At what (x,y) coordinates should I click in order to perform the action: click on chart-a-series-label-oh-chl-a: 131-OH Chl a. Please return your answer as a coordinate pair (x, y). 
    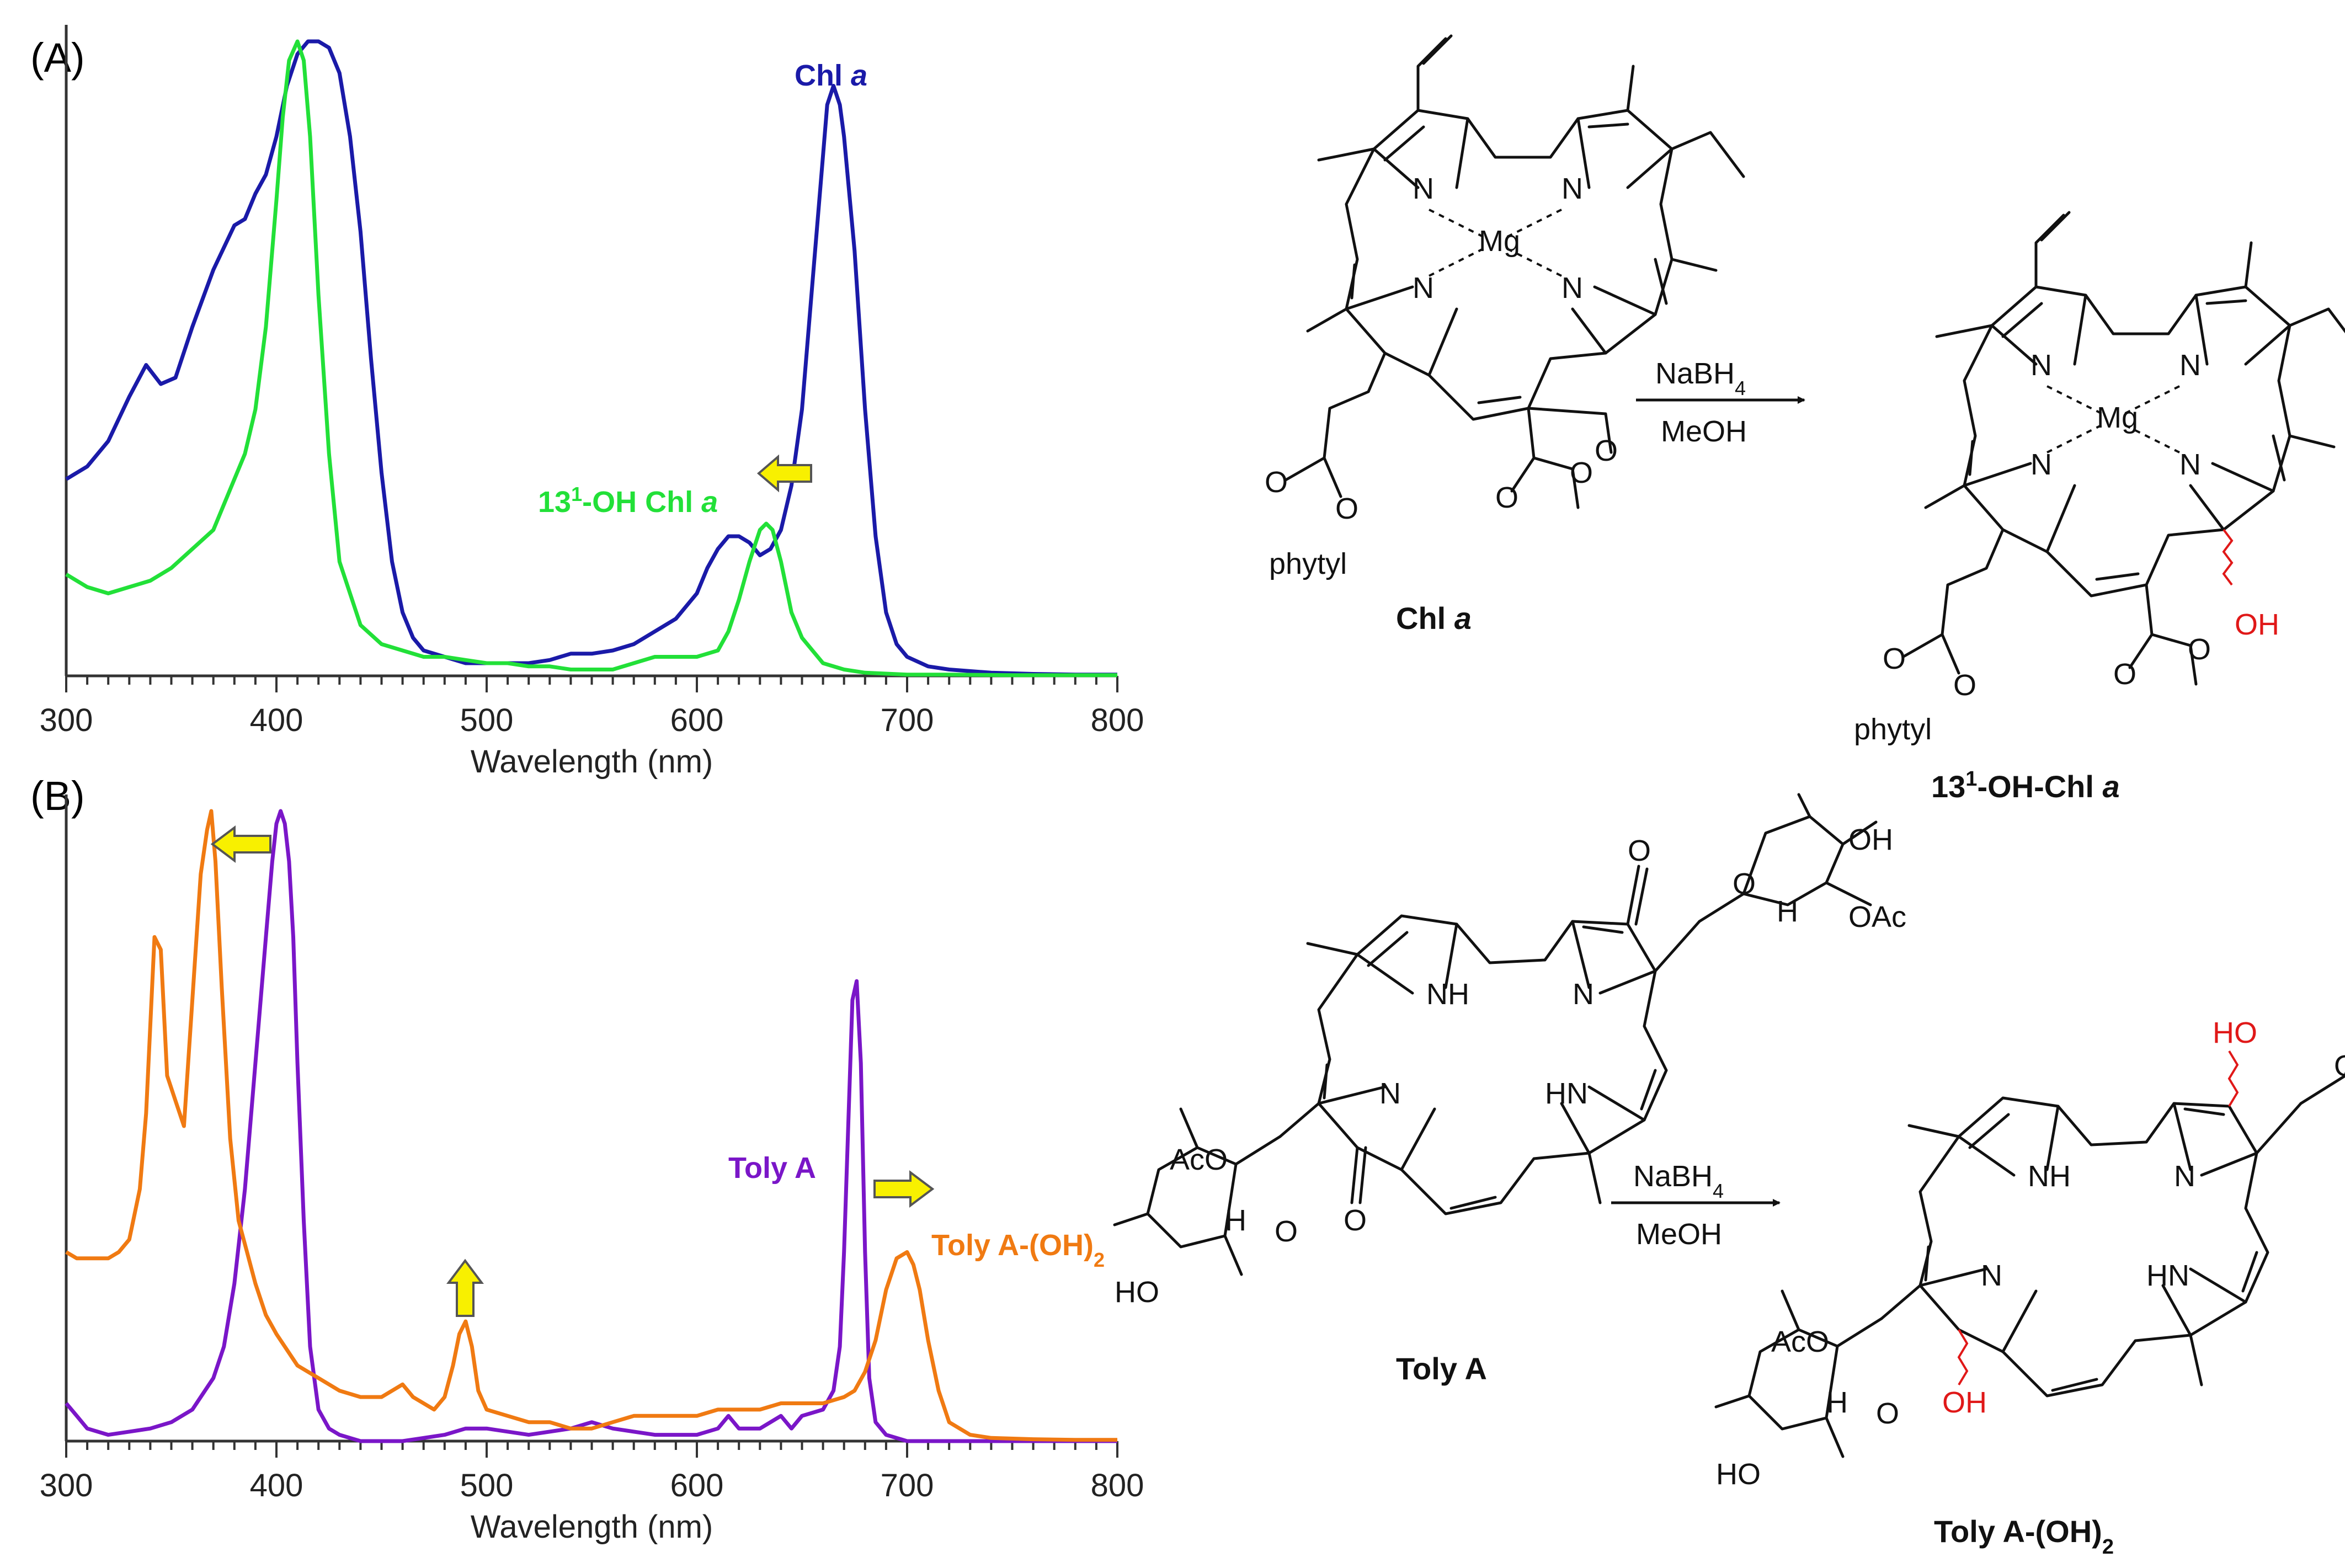
    Looking at the image, I should click on (628, 501).